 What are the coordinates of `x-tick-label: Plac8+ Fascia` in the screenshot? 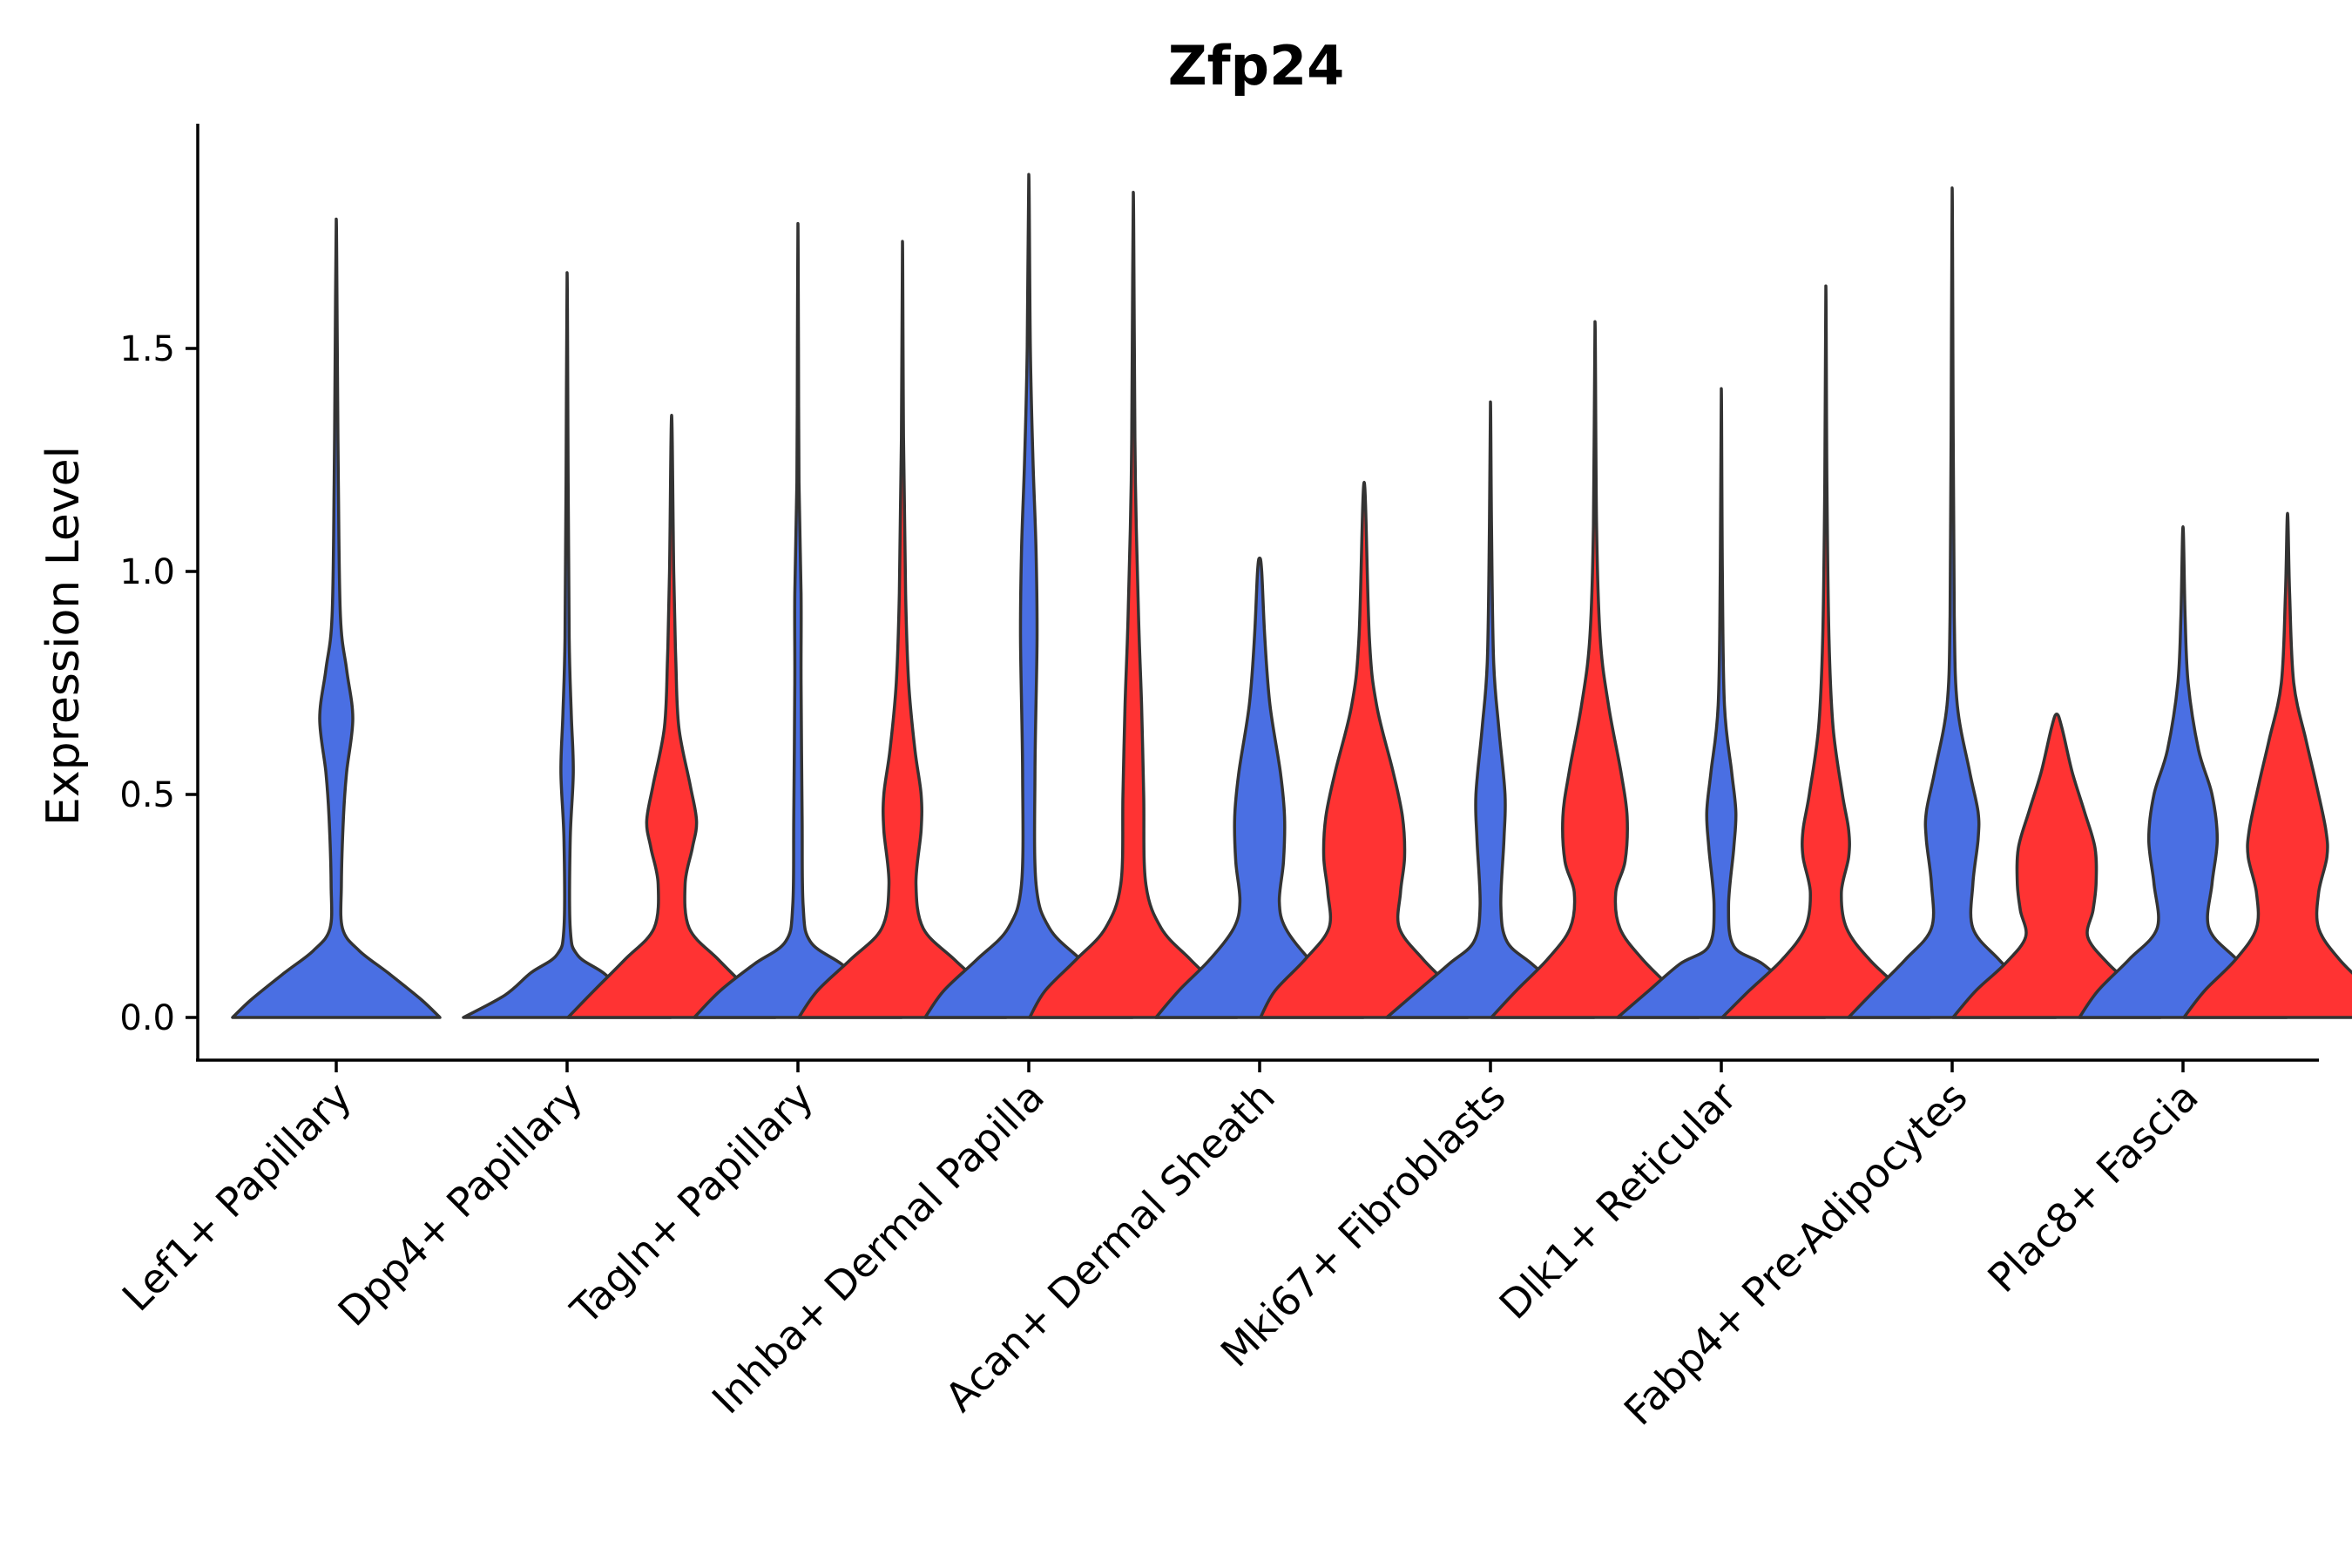 It's located at (2092, 1187).